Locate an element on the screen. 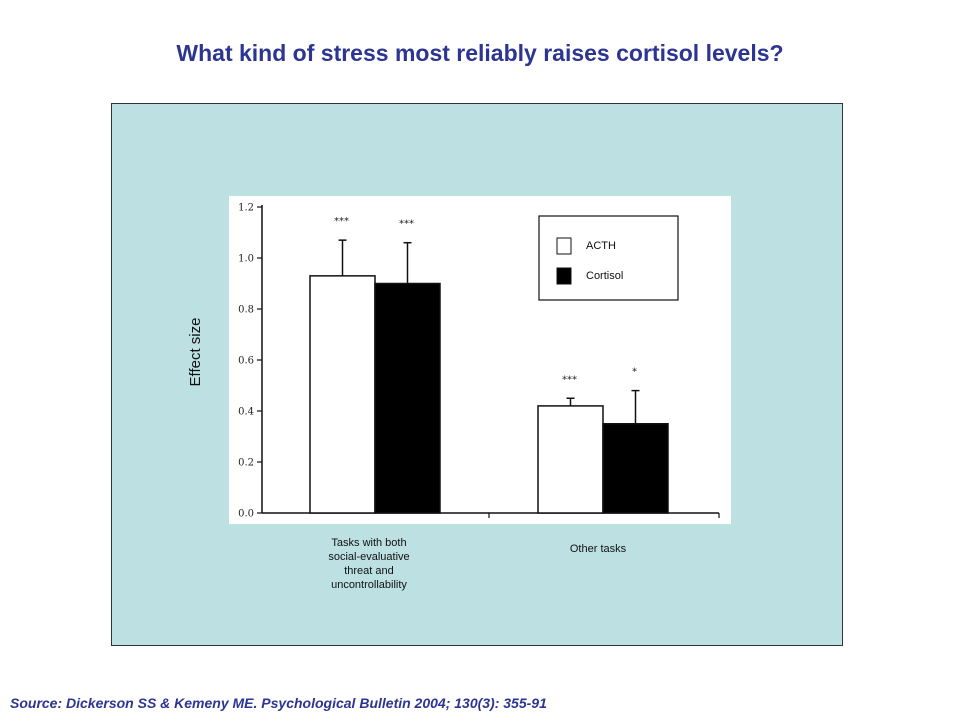 Image resolution: width=960 pixels, height=720 pixels. y-tick-label: 0.0 is located at coordinates (246, 514).